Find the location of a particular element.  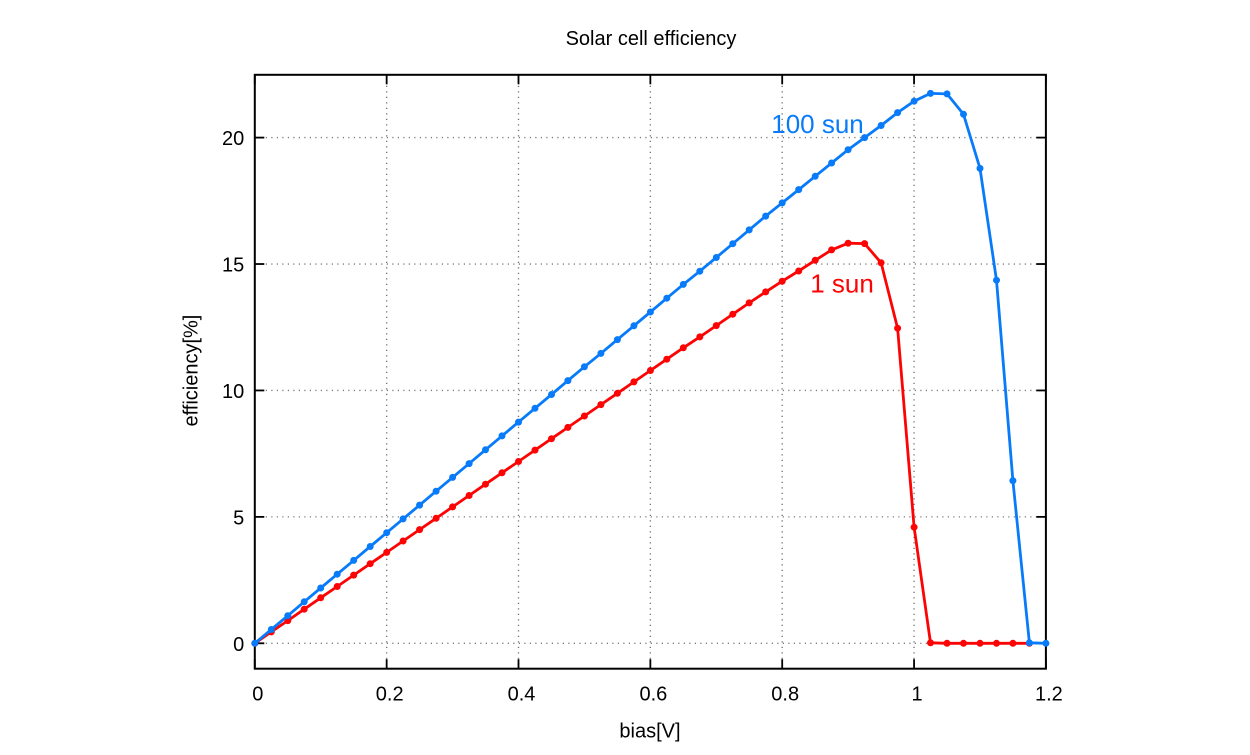

svg-text: Solar cell efficiency is located at coordinates (651, 39).